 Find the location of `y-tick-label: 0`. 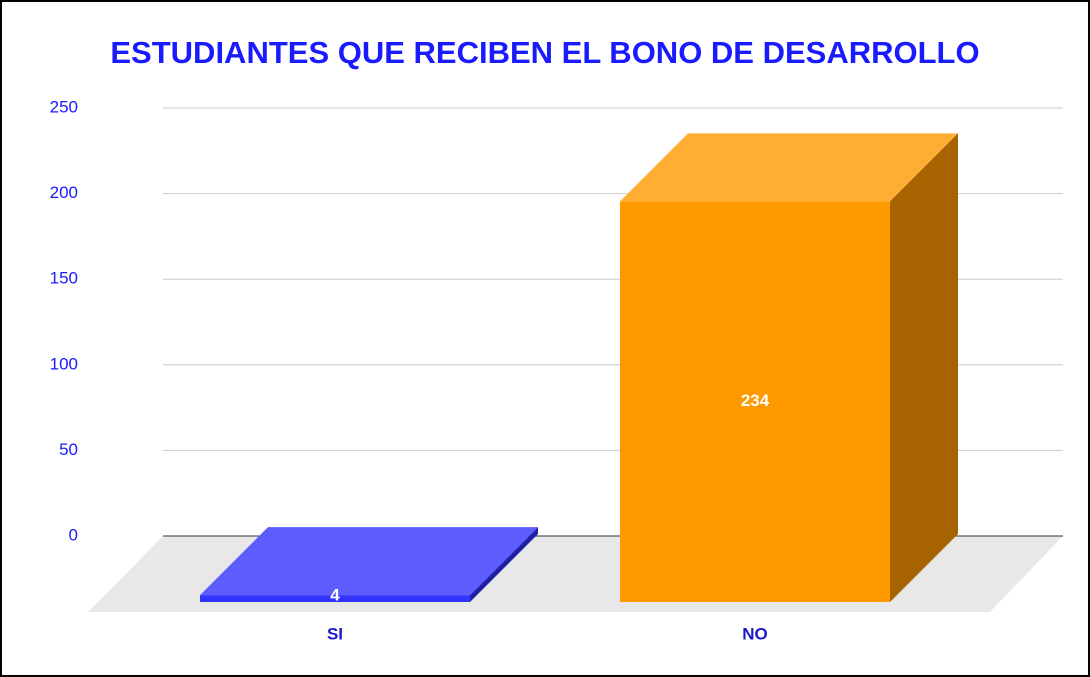

y-tick-label: 0 is located at coordinates (73, 534).